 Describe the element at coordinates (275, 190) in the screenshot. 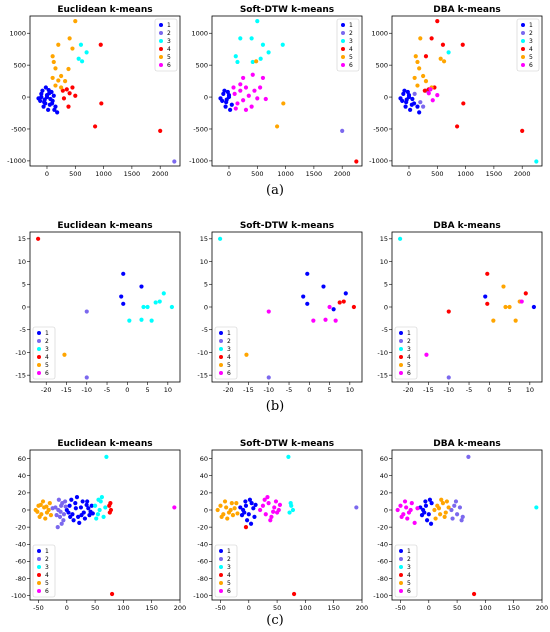

I see `caption-a: (a)` at that location.